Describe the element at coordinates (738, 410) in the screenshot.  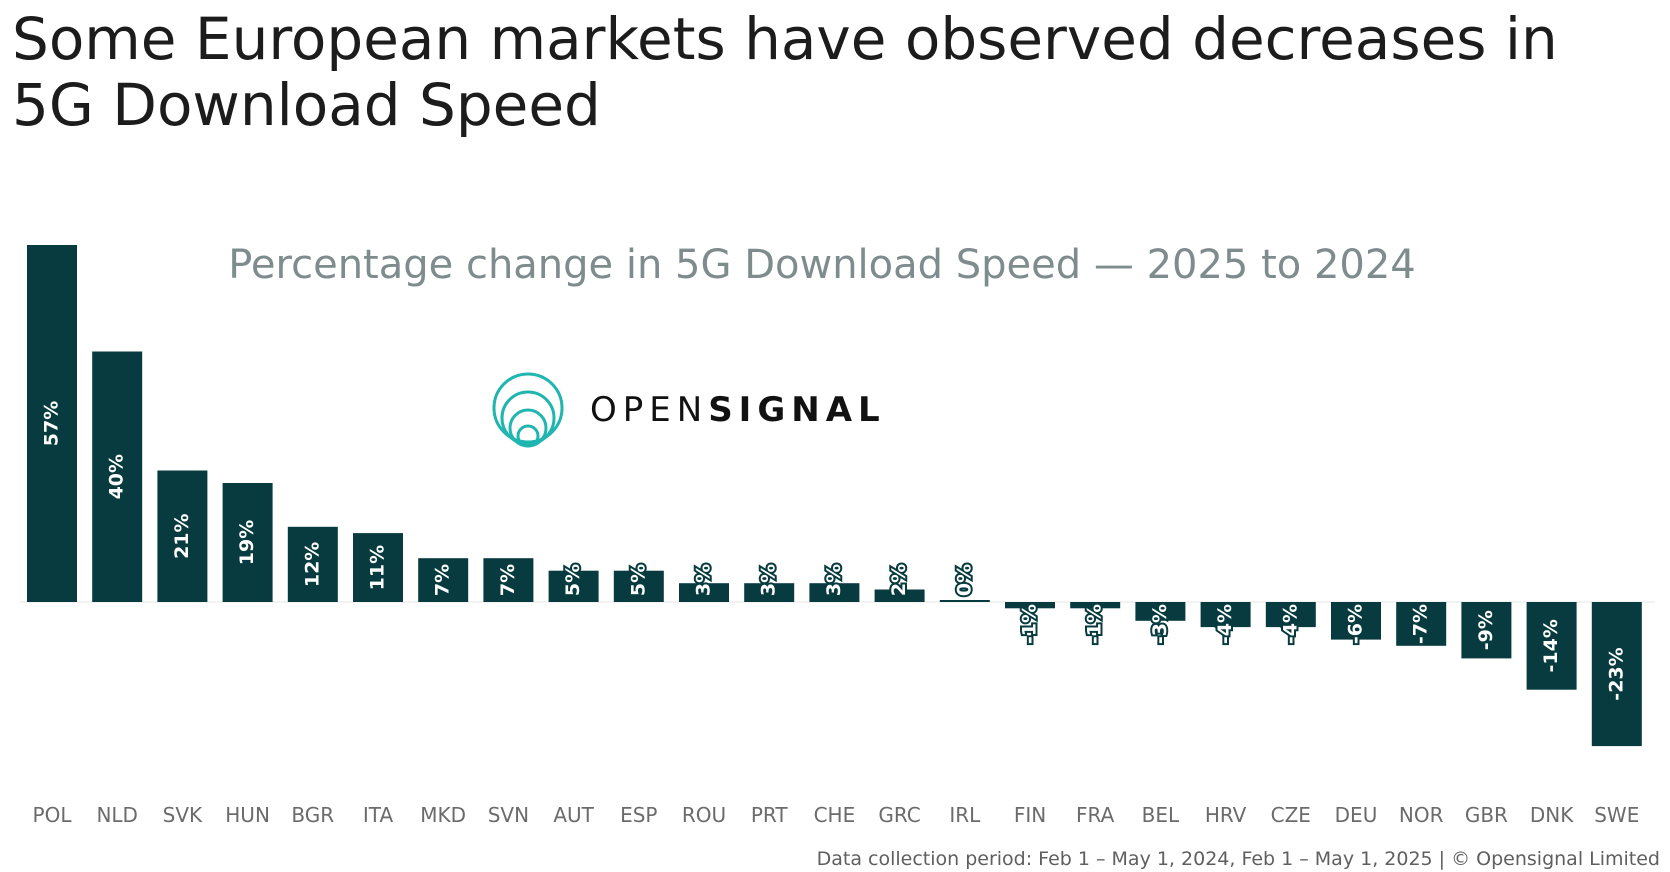
I see `opensignal-wordmark: OPENSIGNAL` at that location.